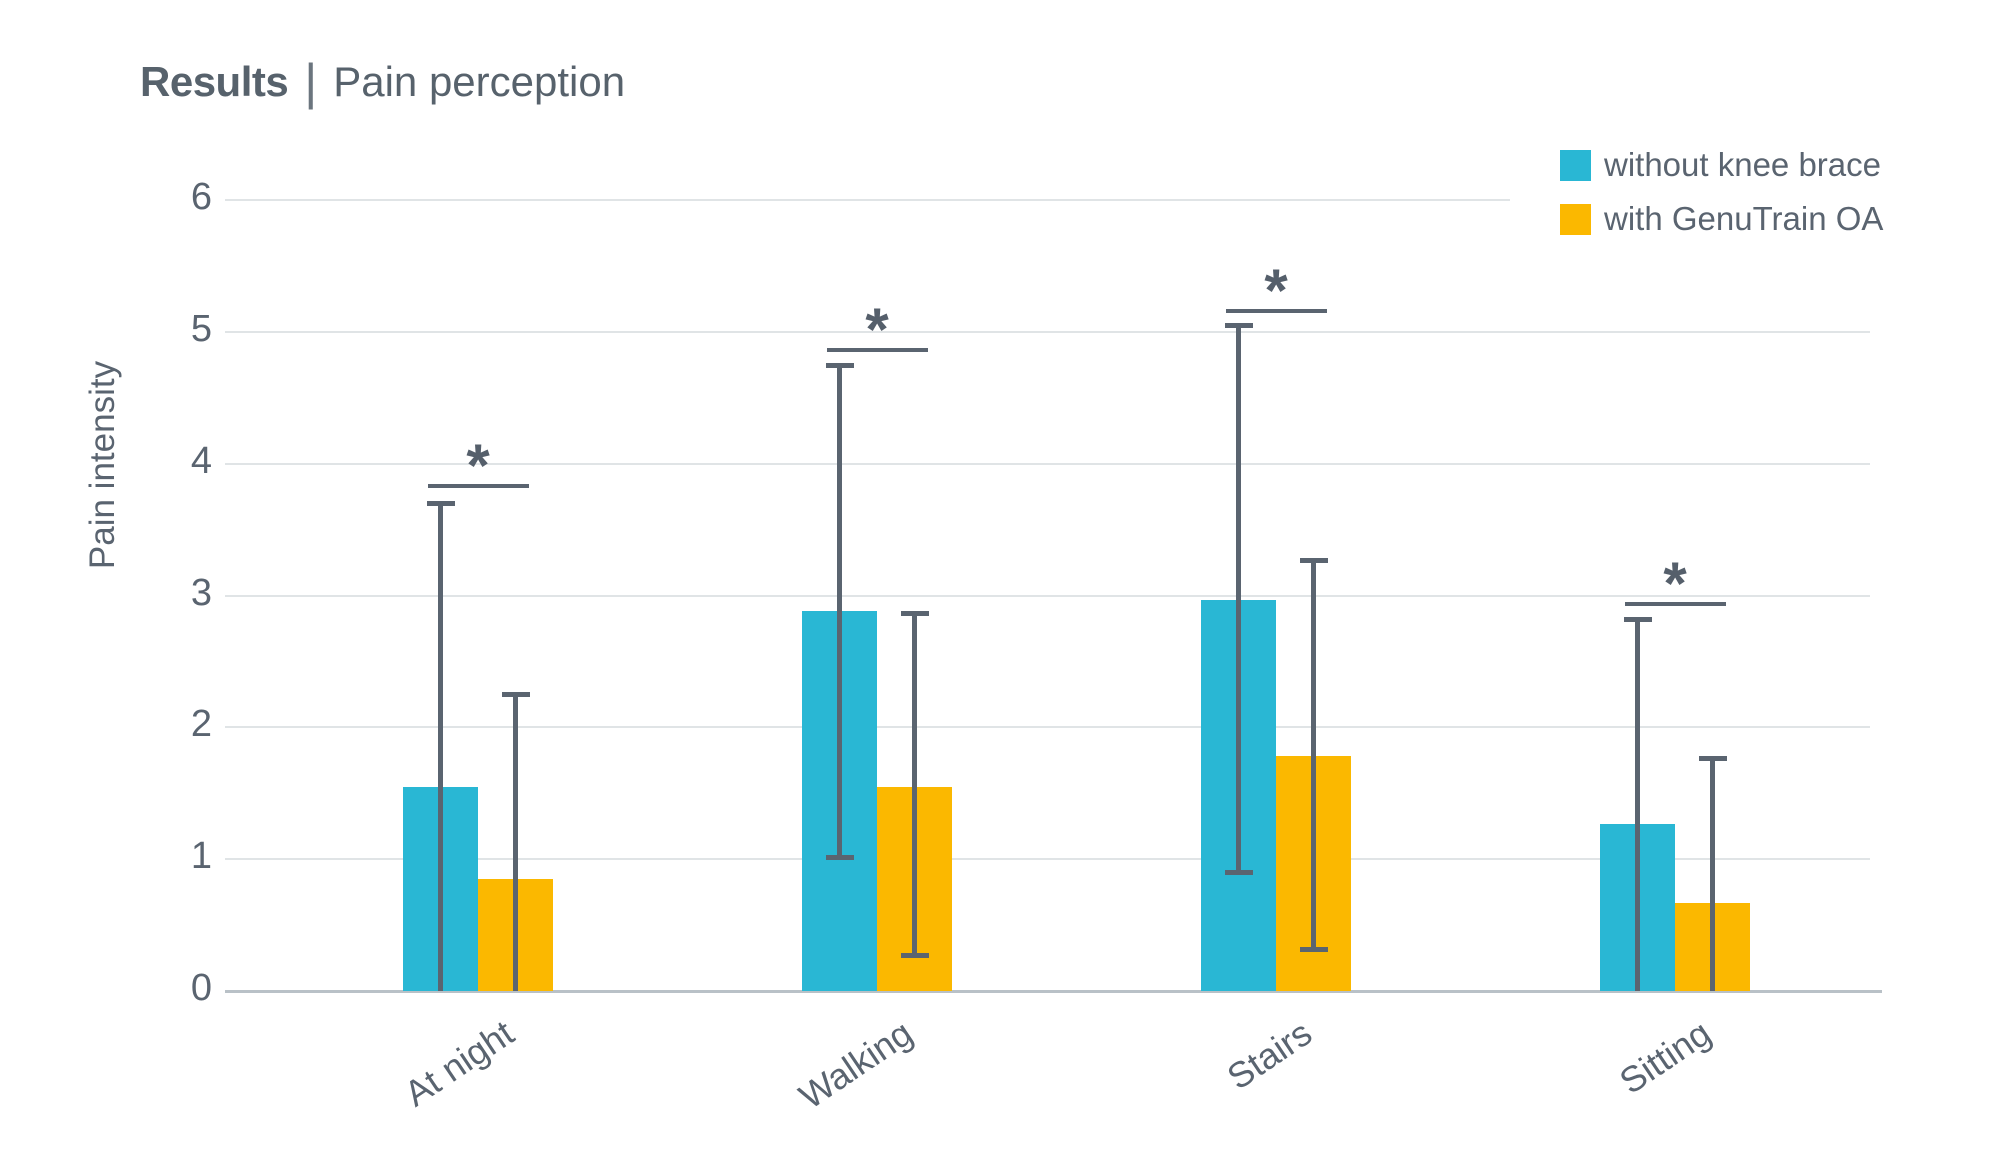 The image size is (2000, 1175). Describe the element at coordinates (201, 592) in the screenshot. I see `y-tick-label-3: 3` at that location.